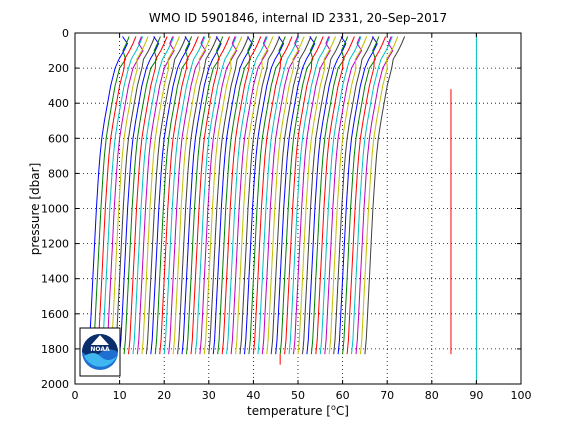 This screenshot has height=432, width=576. Describe the element at coordinates (521, 395) in the screenshot. I see `x-tick-label: 100` at that location.